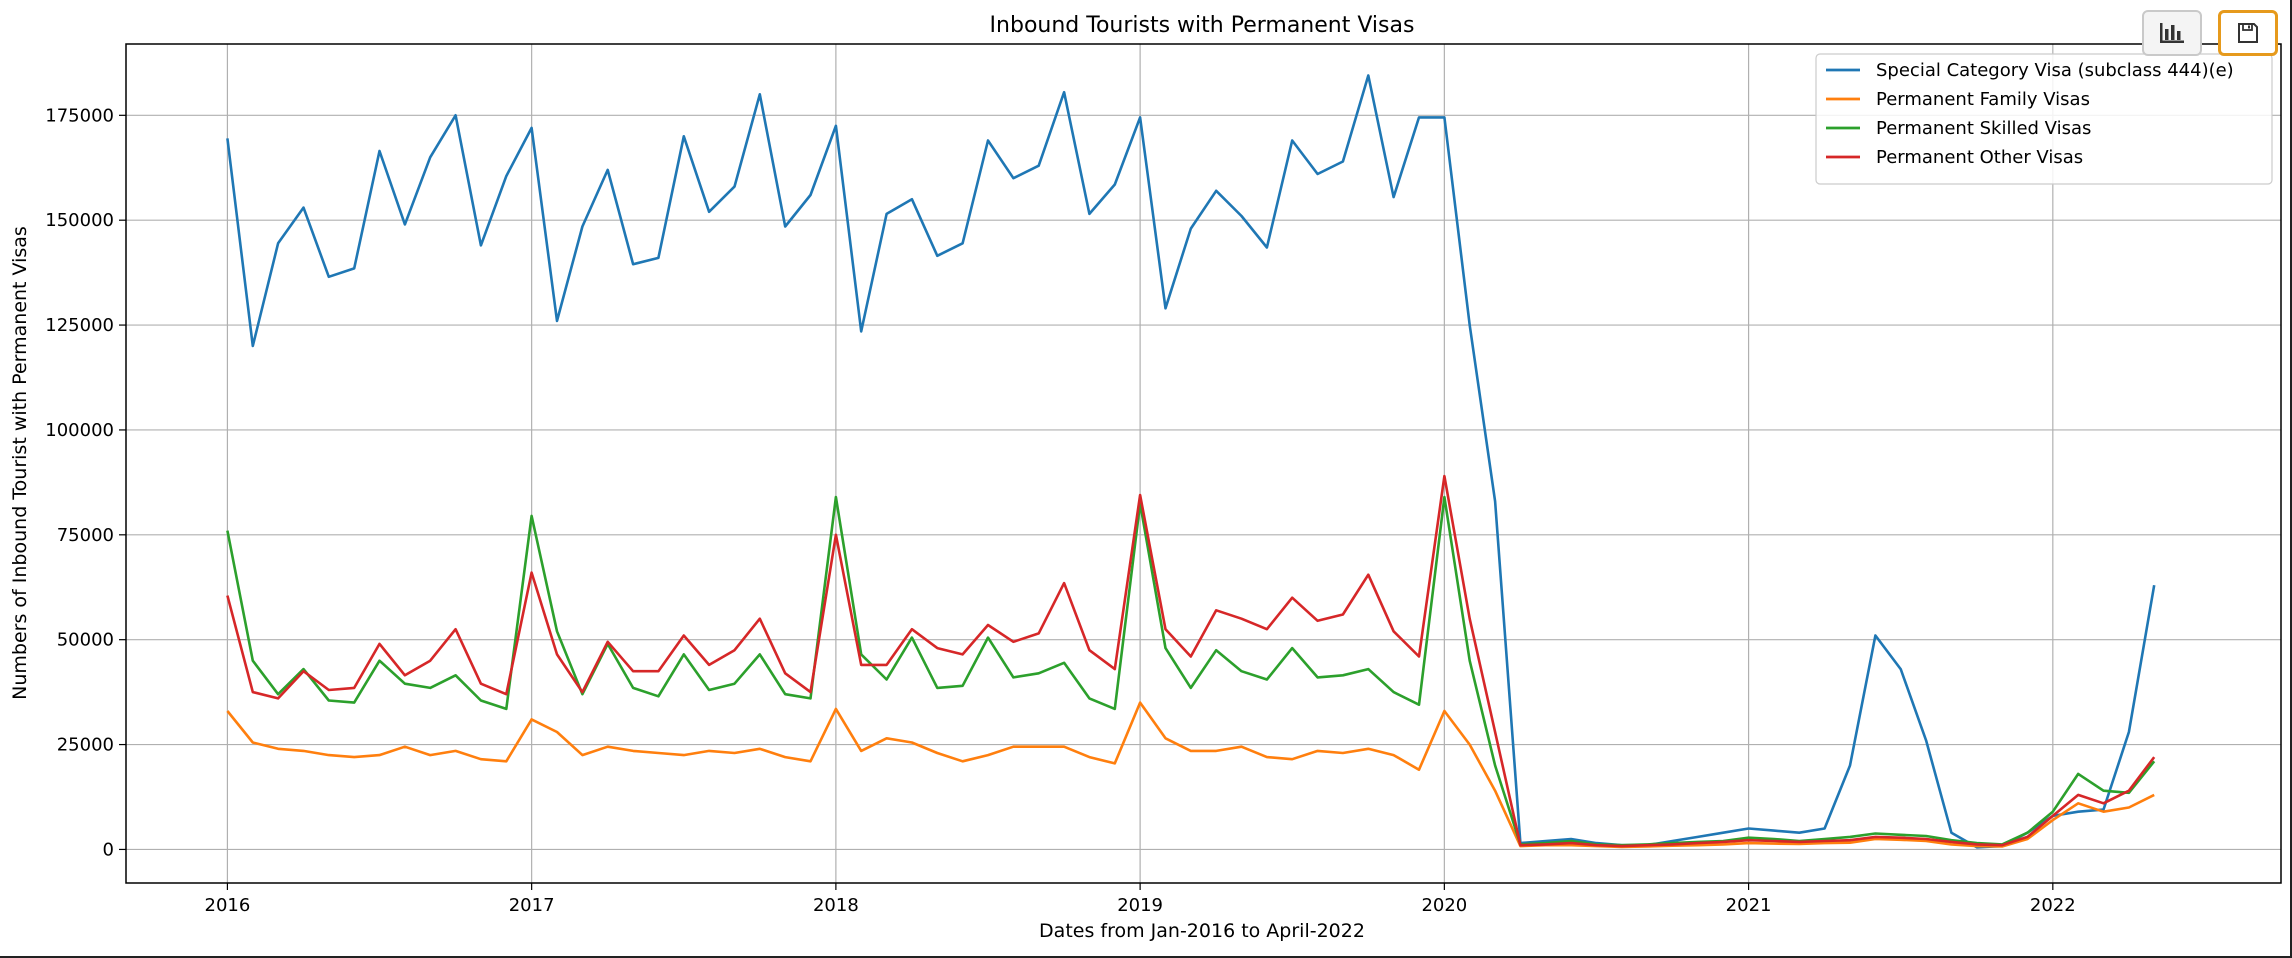 Image resolution: width=2292 pixels, height=958 pixels. What do you see at coordinates (532, 905) in the screenshot?
I see `x-tick-label: 2017` at bounding box center [532, 905].